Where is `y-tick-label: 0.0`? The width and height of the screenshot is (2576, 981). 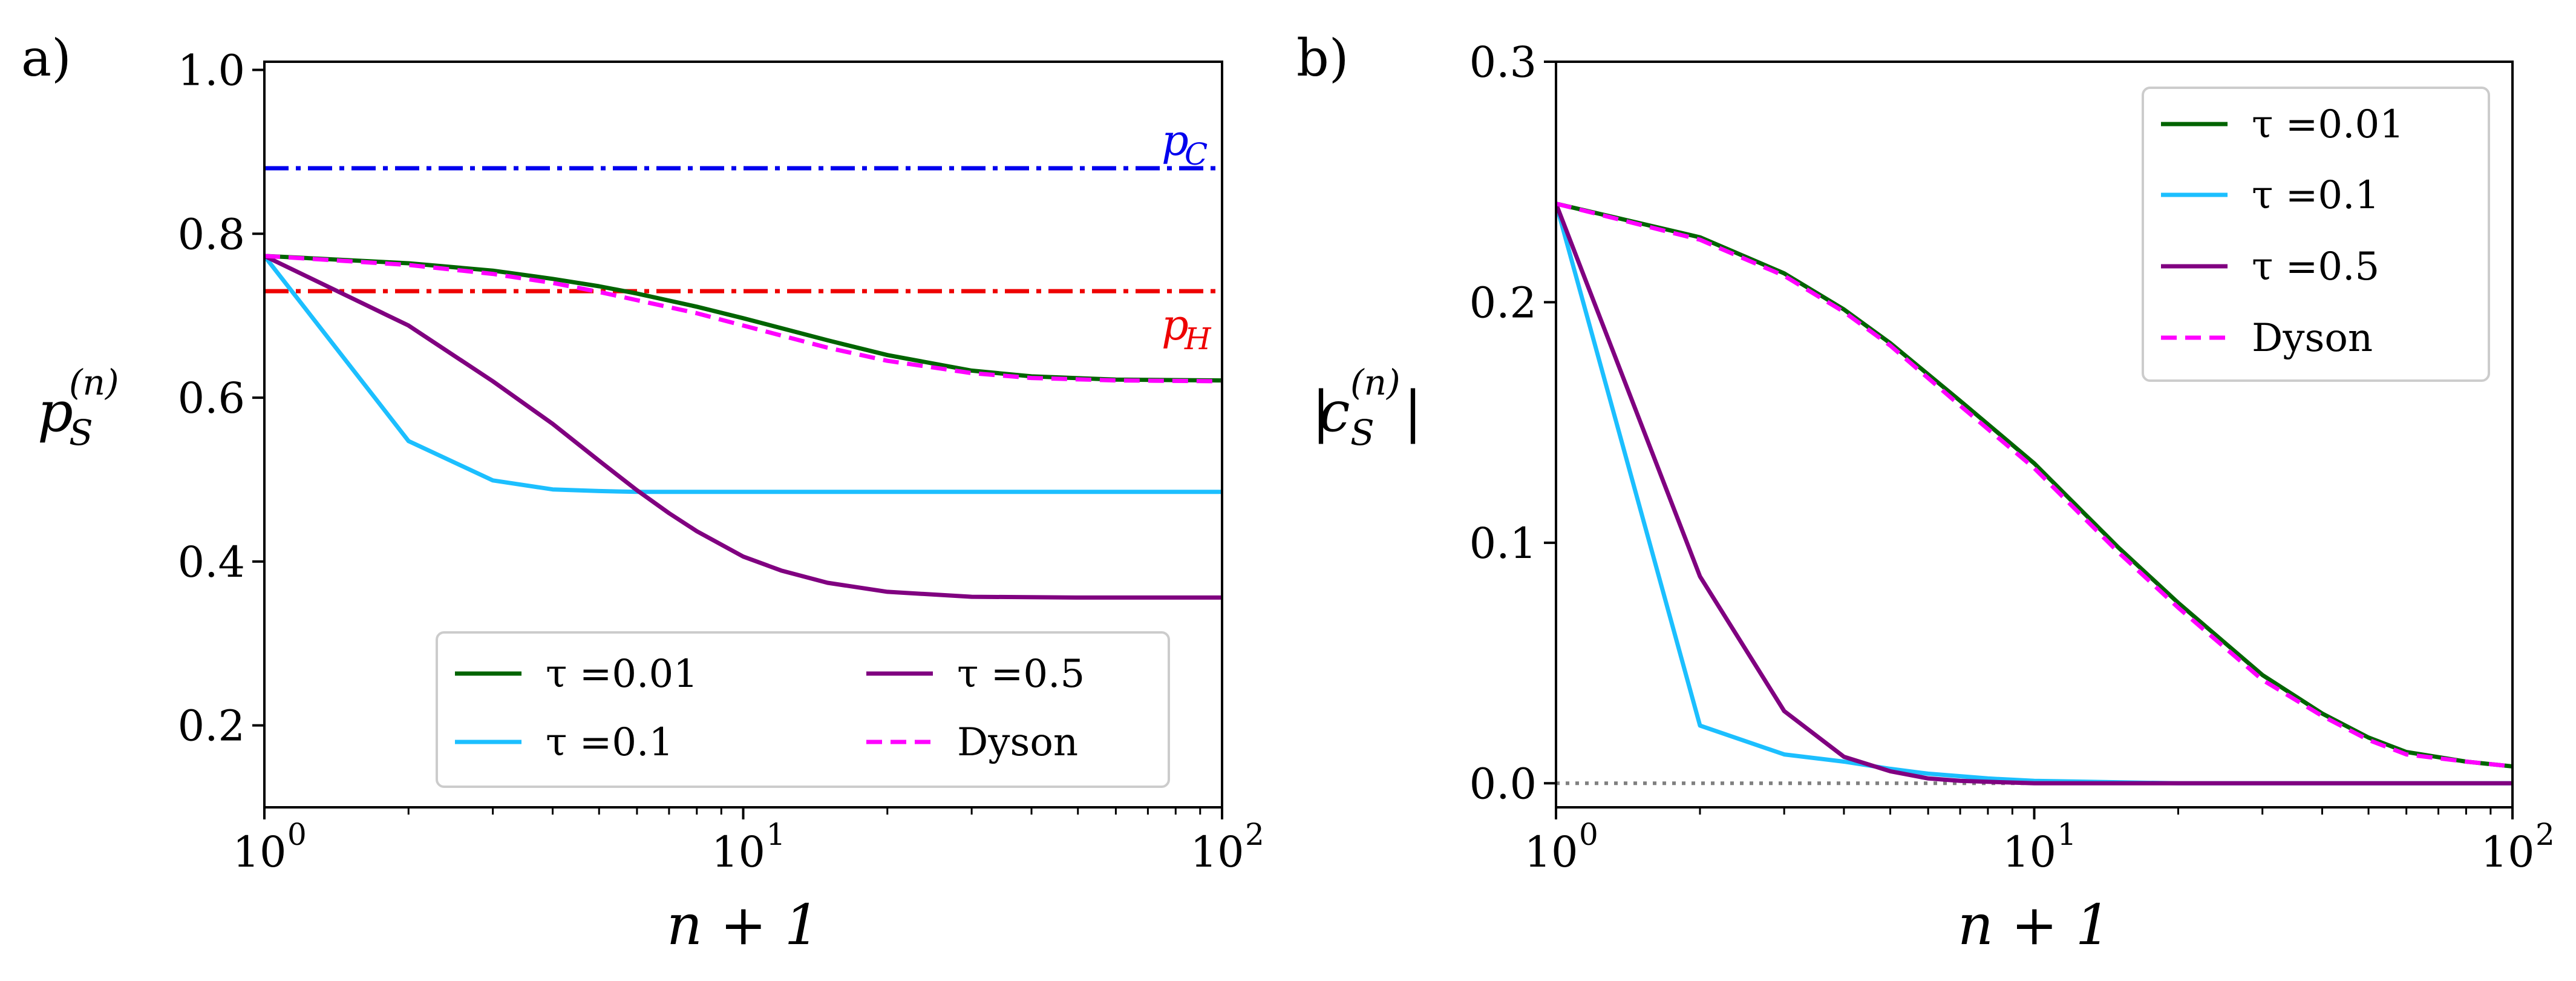 y-tick-label: 0.0 is located at coordinates (1503, 784).